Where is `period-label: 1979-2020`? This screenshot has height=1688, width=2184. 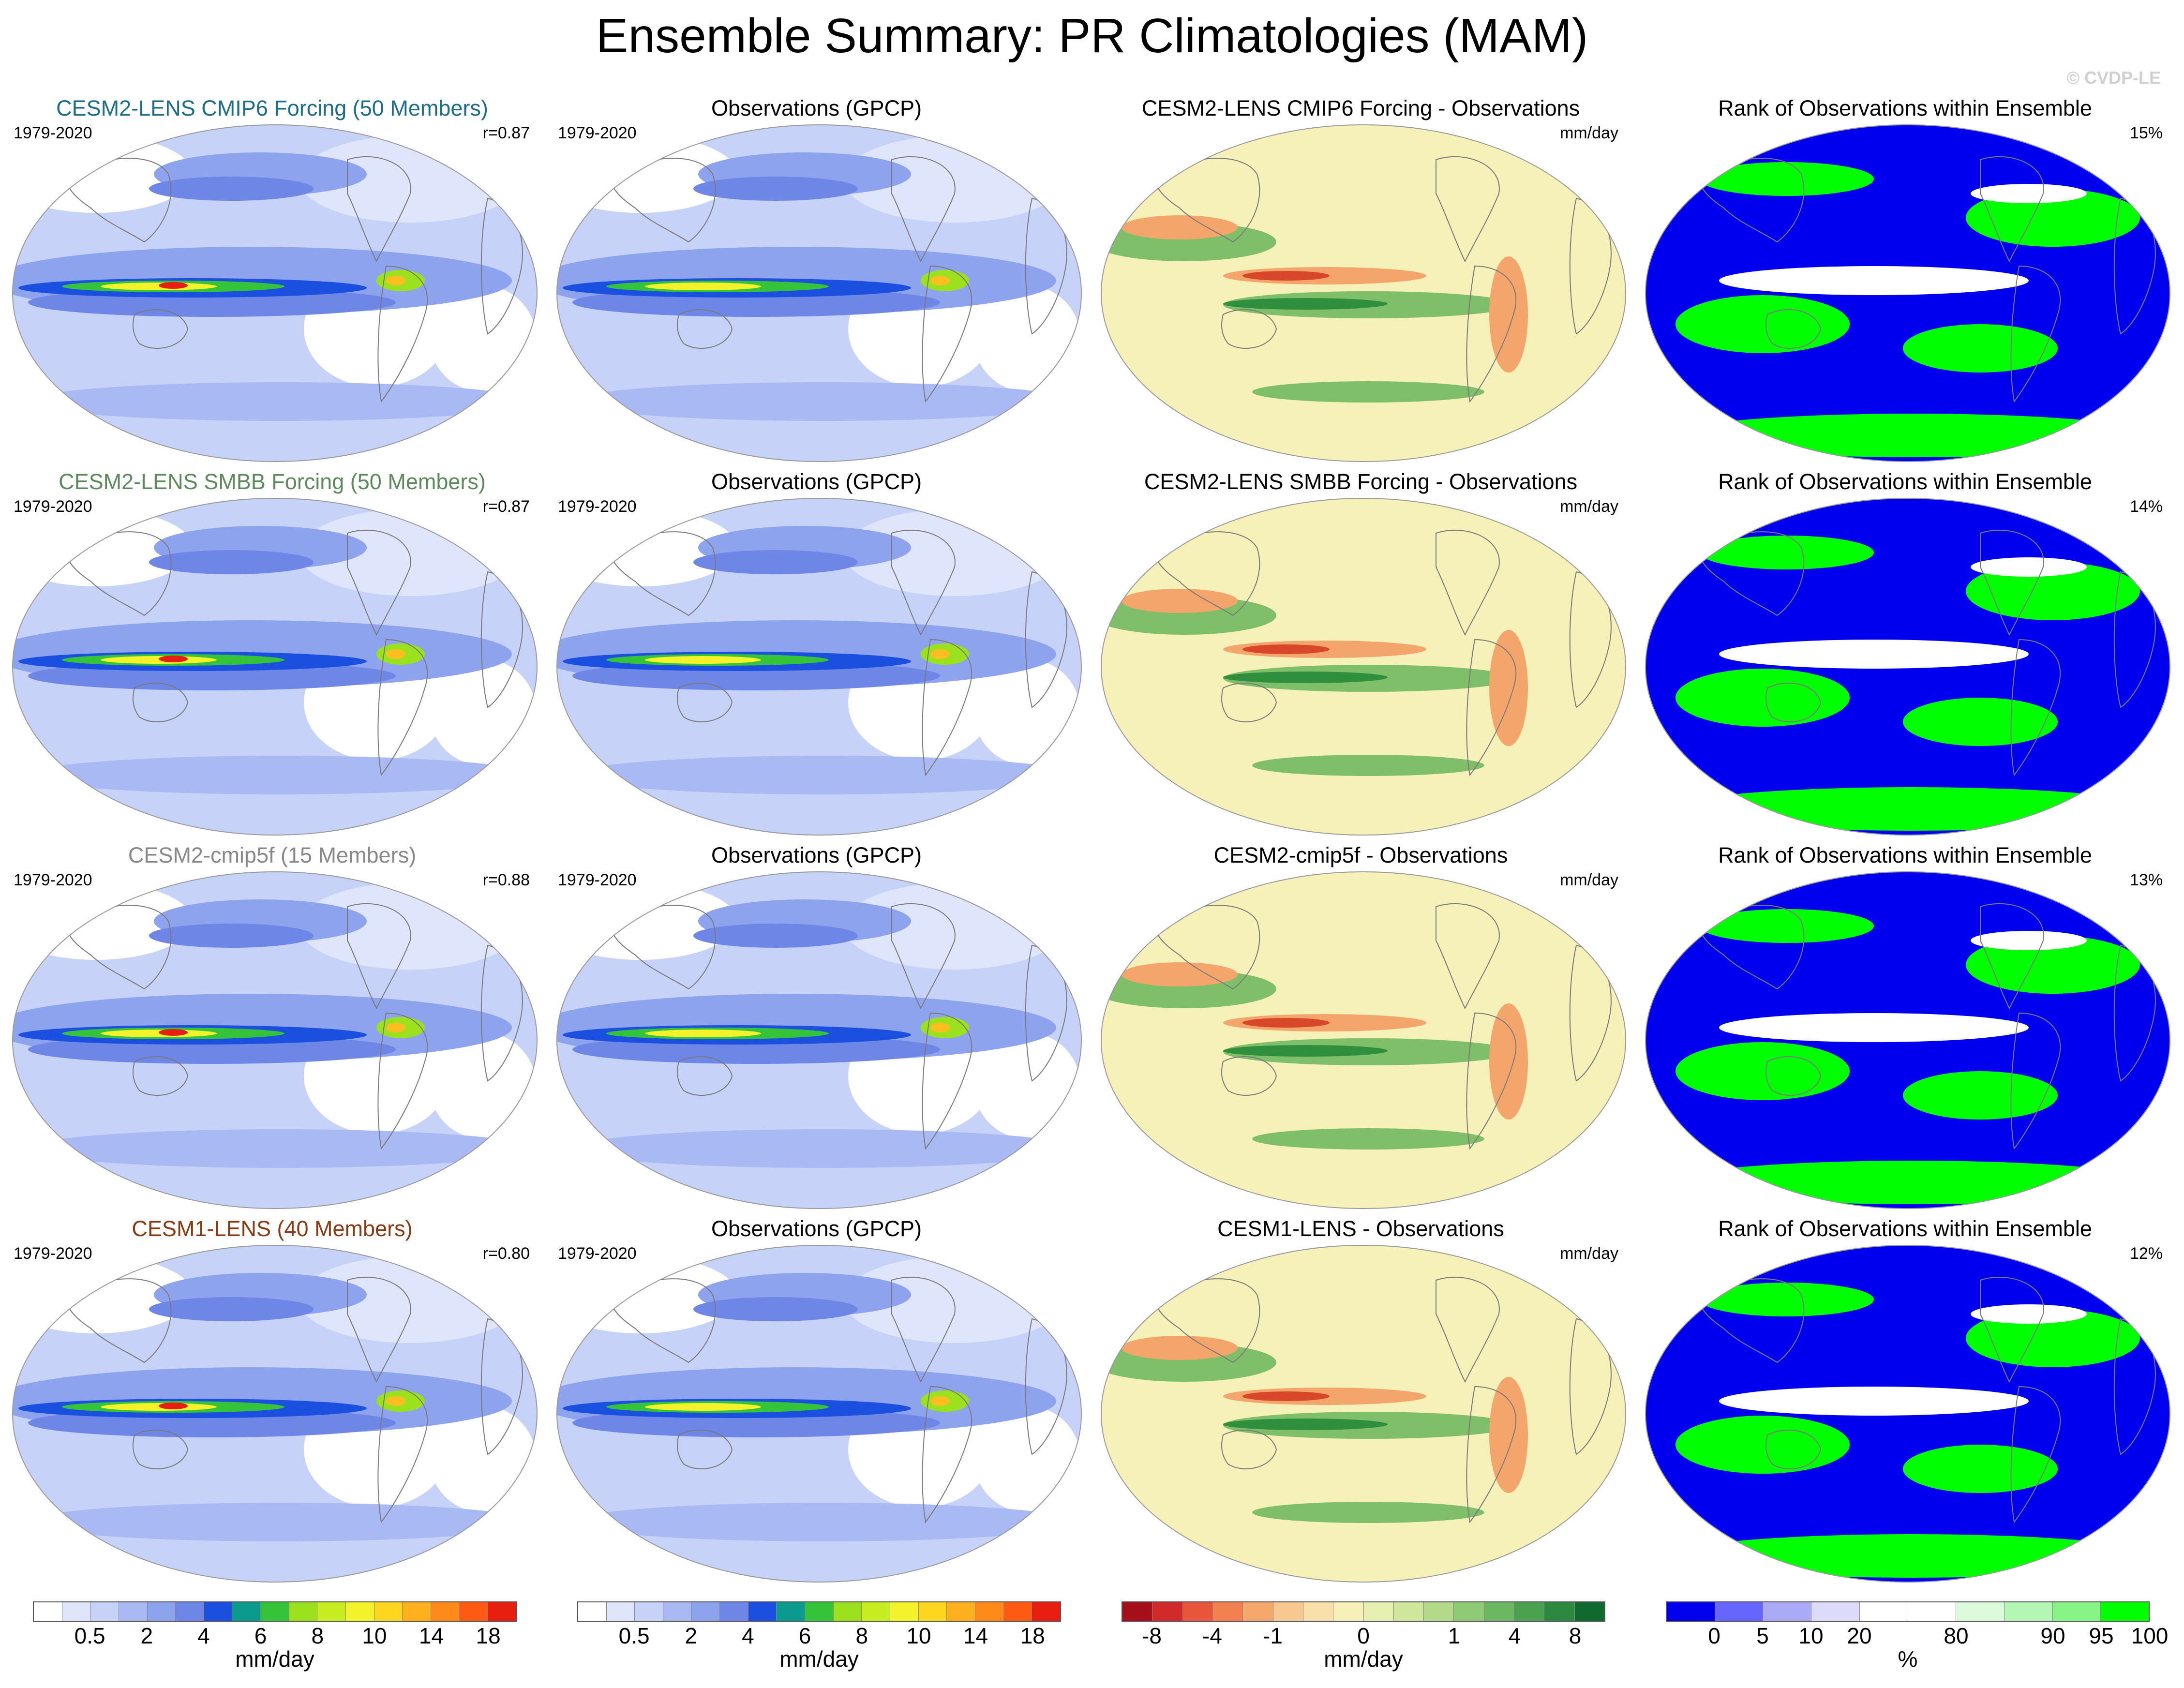
period-label: 1979-2020 is located at coordinates (598, 880).